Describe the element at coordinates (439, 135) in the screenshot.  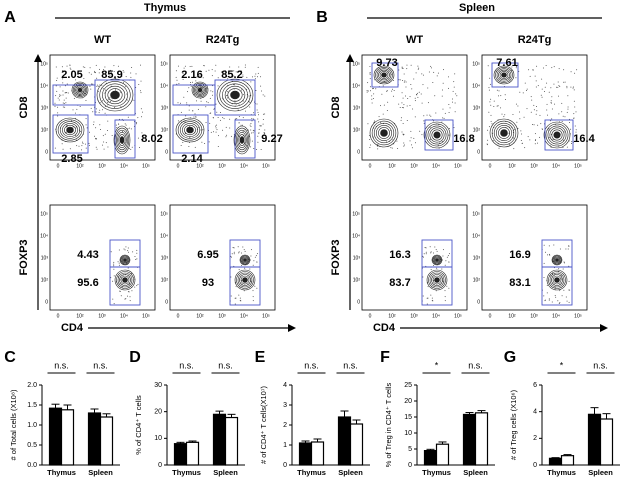
I see `gate` at that location.